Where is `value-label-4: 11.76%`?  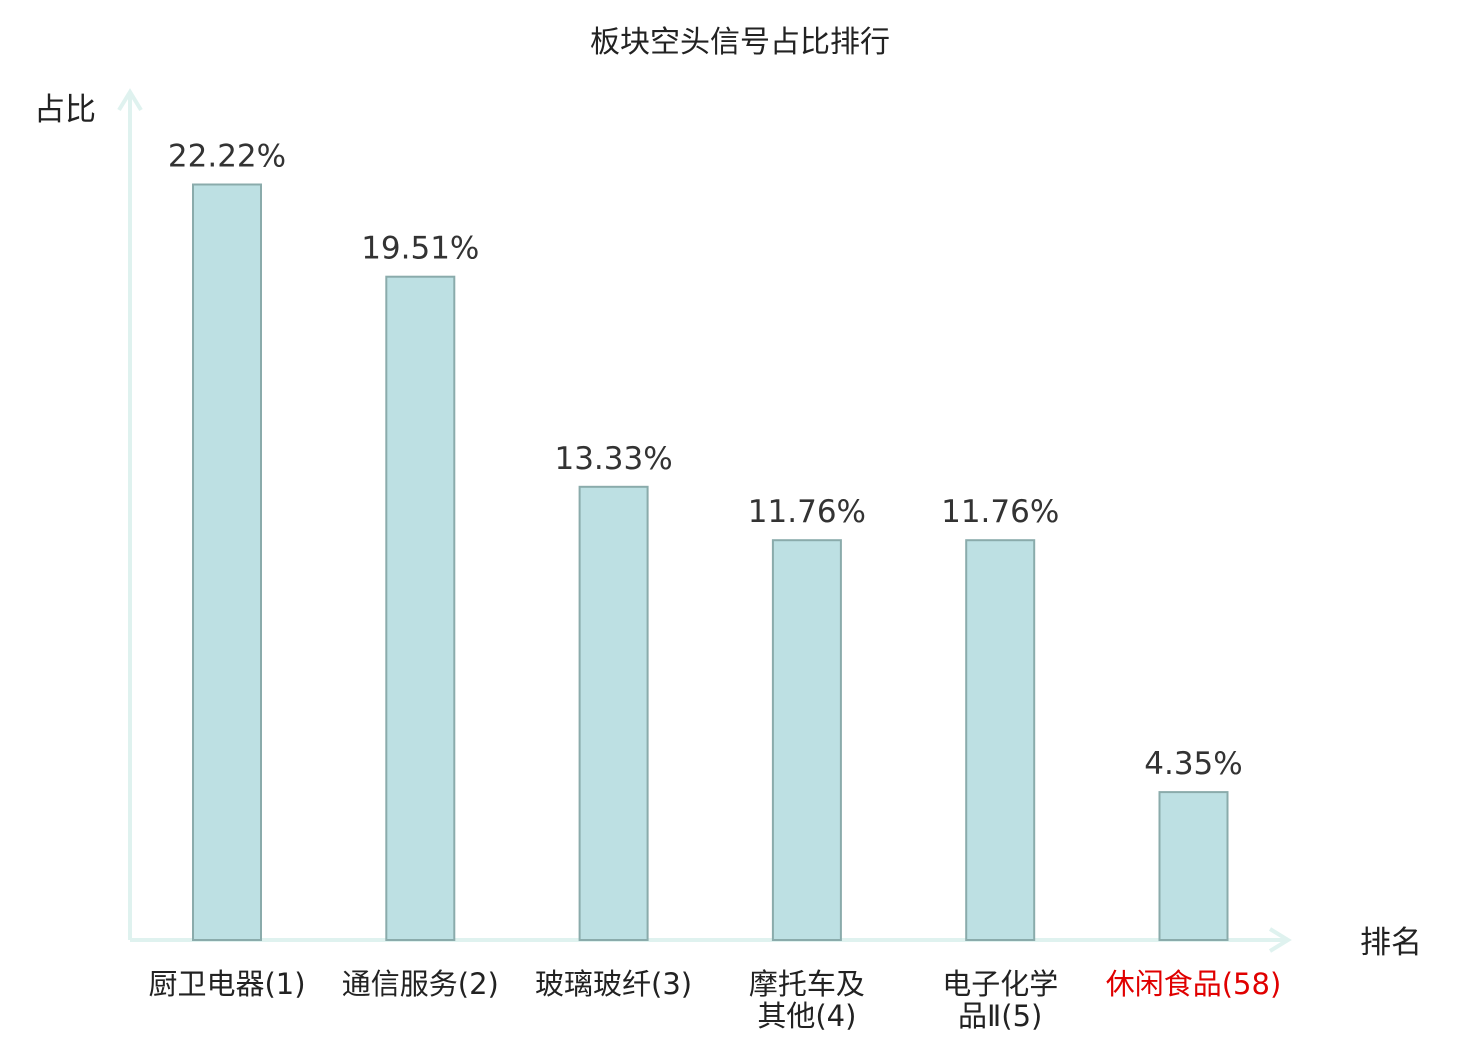 value-label-4: 11.76% is located at coordinates (1000, 512).